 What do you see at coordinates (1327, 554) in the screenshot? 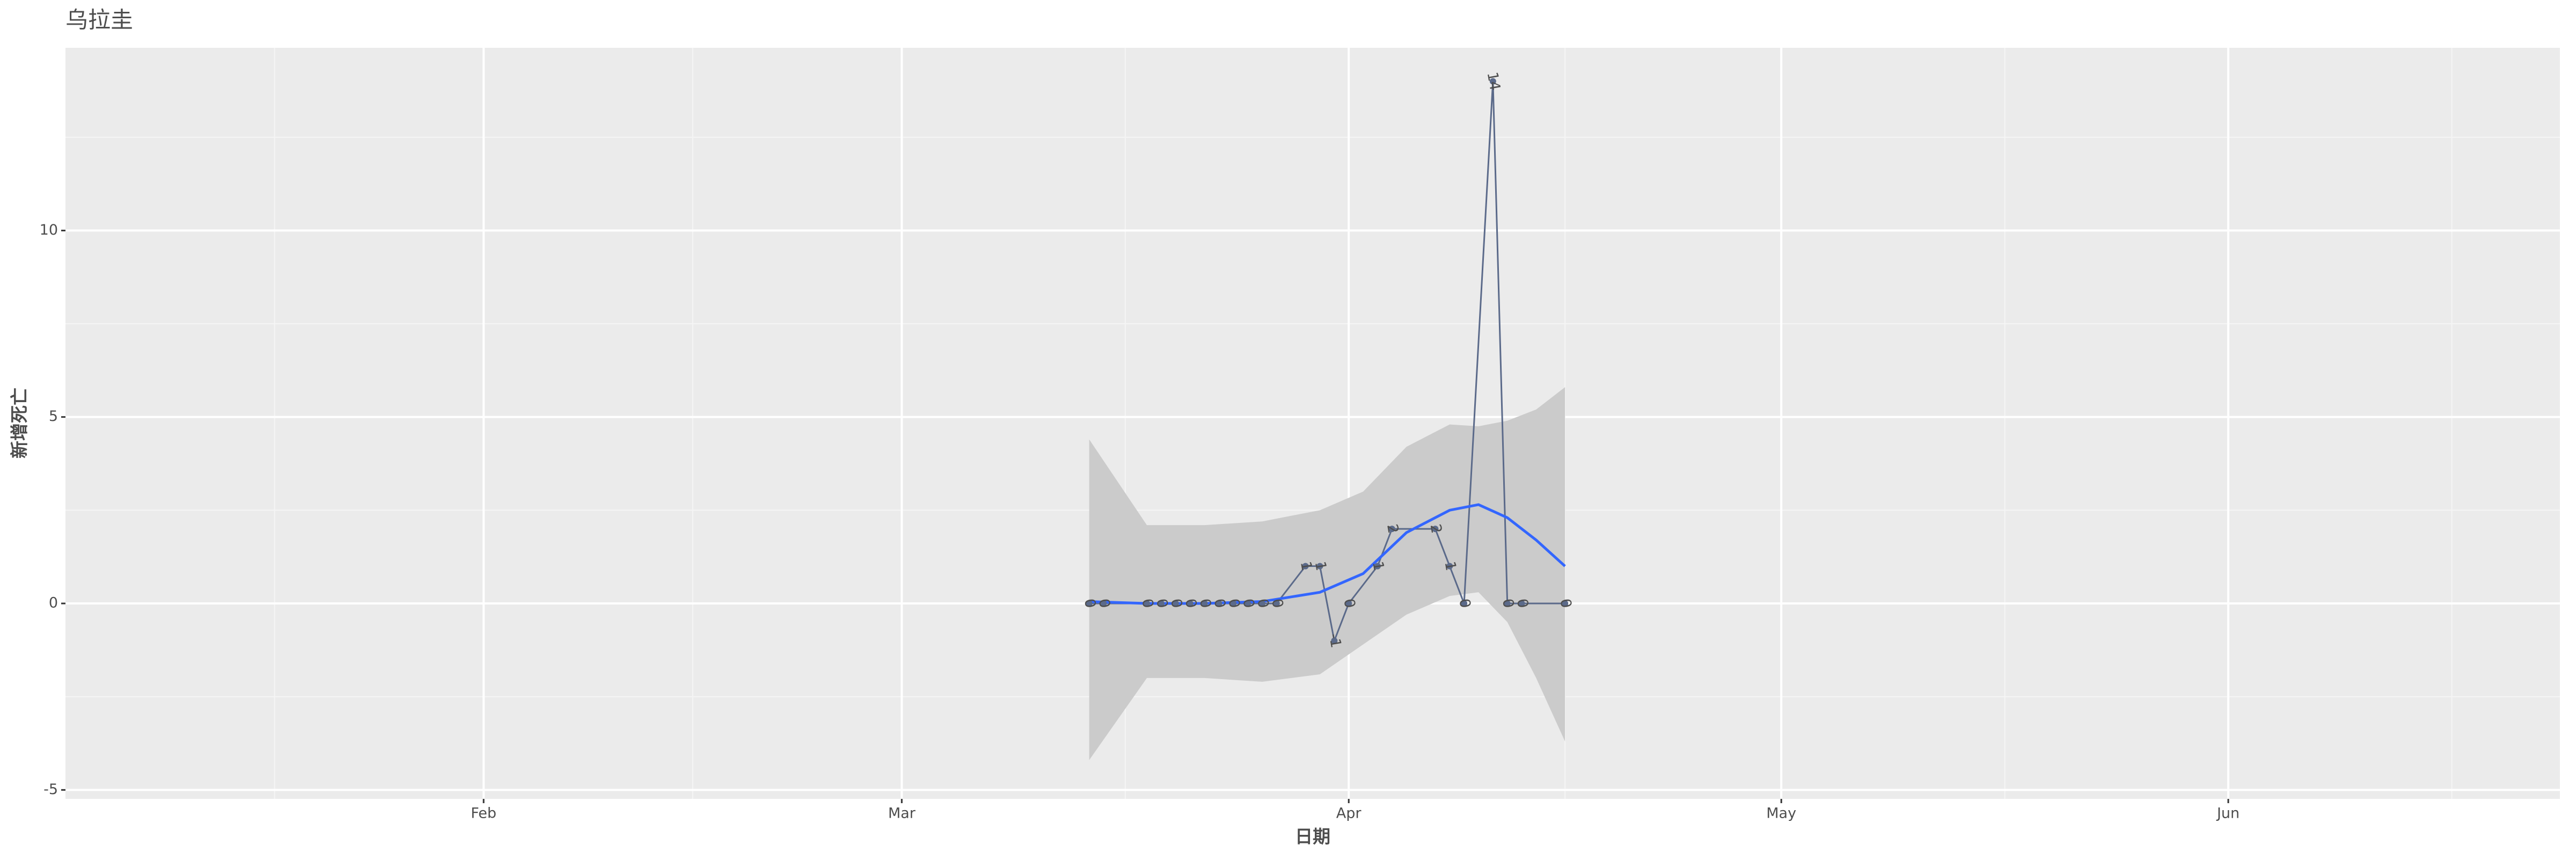
I see `smooth-line` at bounding box center [1327, 554].